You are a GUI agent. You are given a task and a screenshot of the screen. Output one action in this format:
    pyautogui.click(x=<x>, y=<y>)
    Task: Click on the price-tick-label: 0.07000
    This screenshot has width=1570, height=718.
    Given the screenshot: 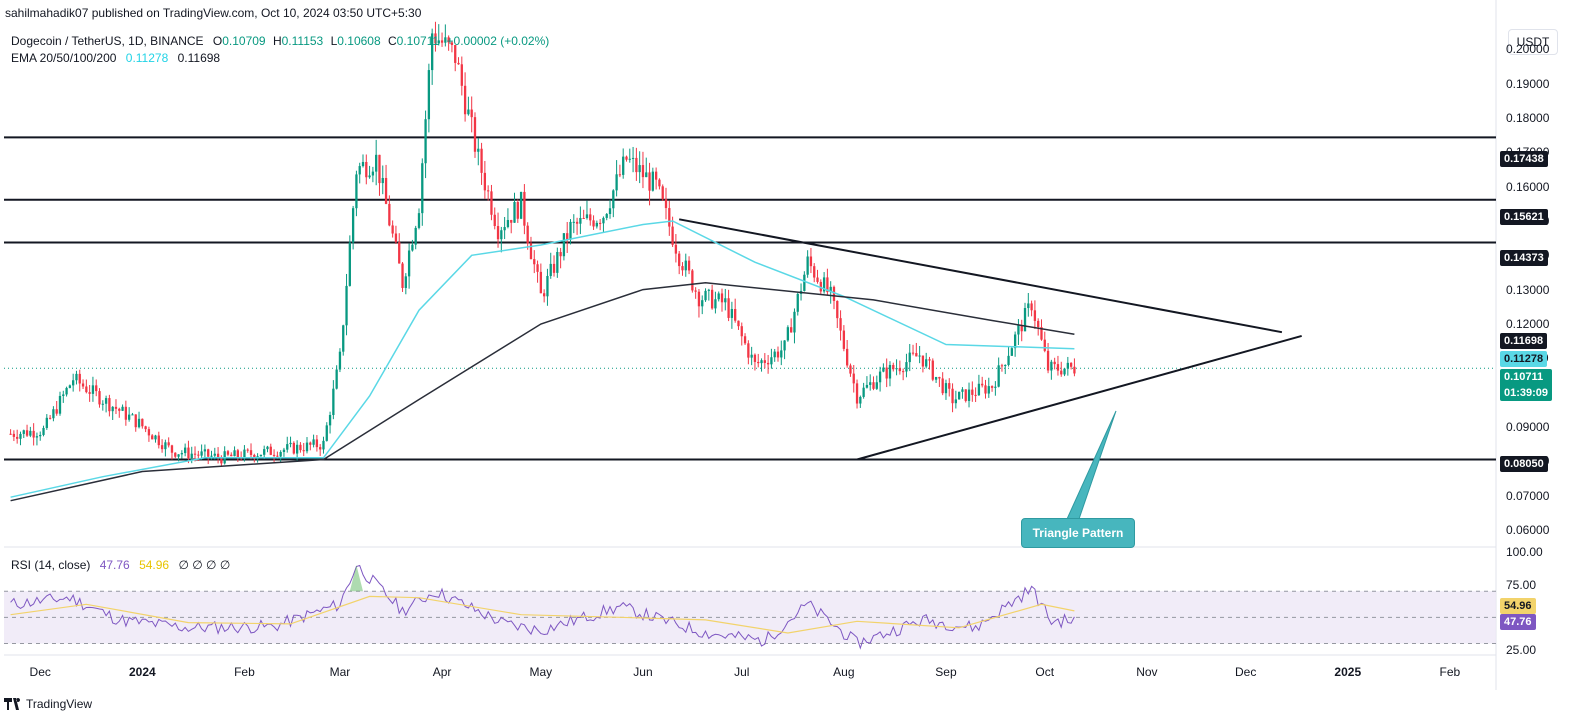 What is the action you would take?
    pyautogui.click(x=1528, y=495)
    